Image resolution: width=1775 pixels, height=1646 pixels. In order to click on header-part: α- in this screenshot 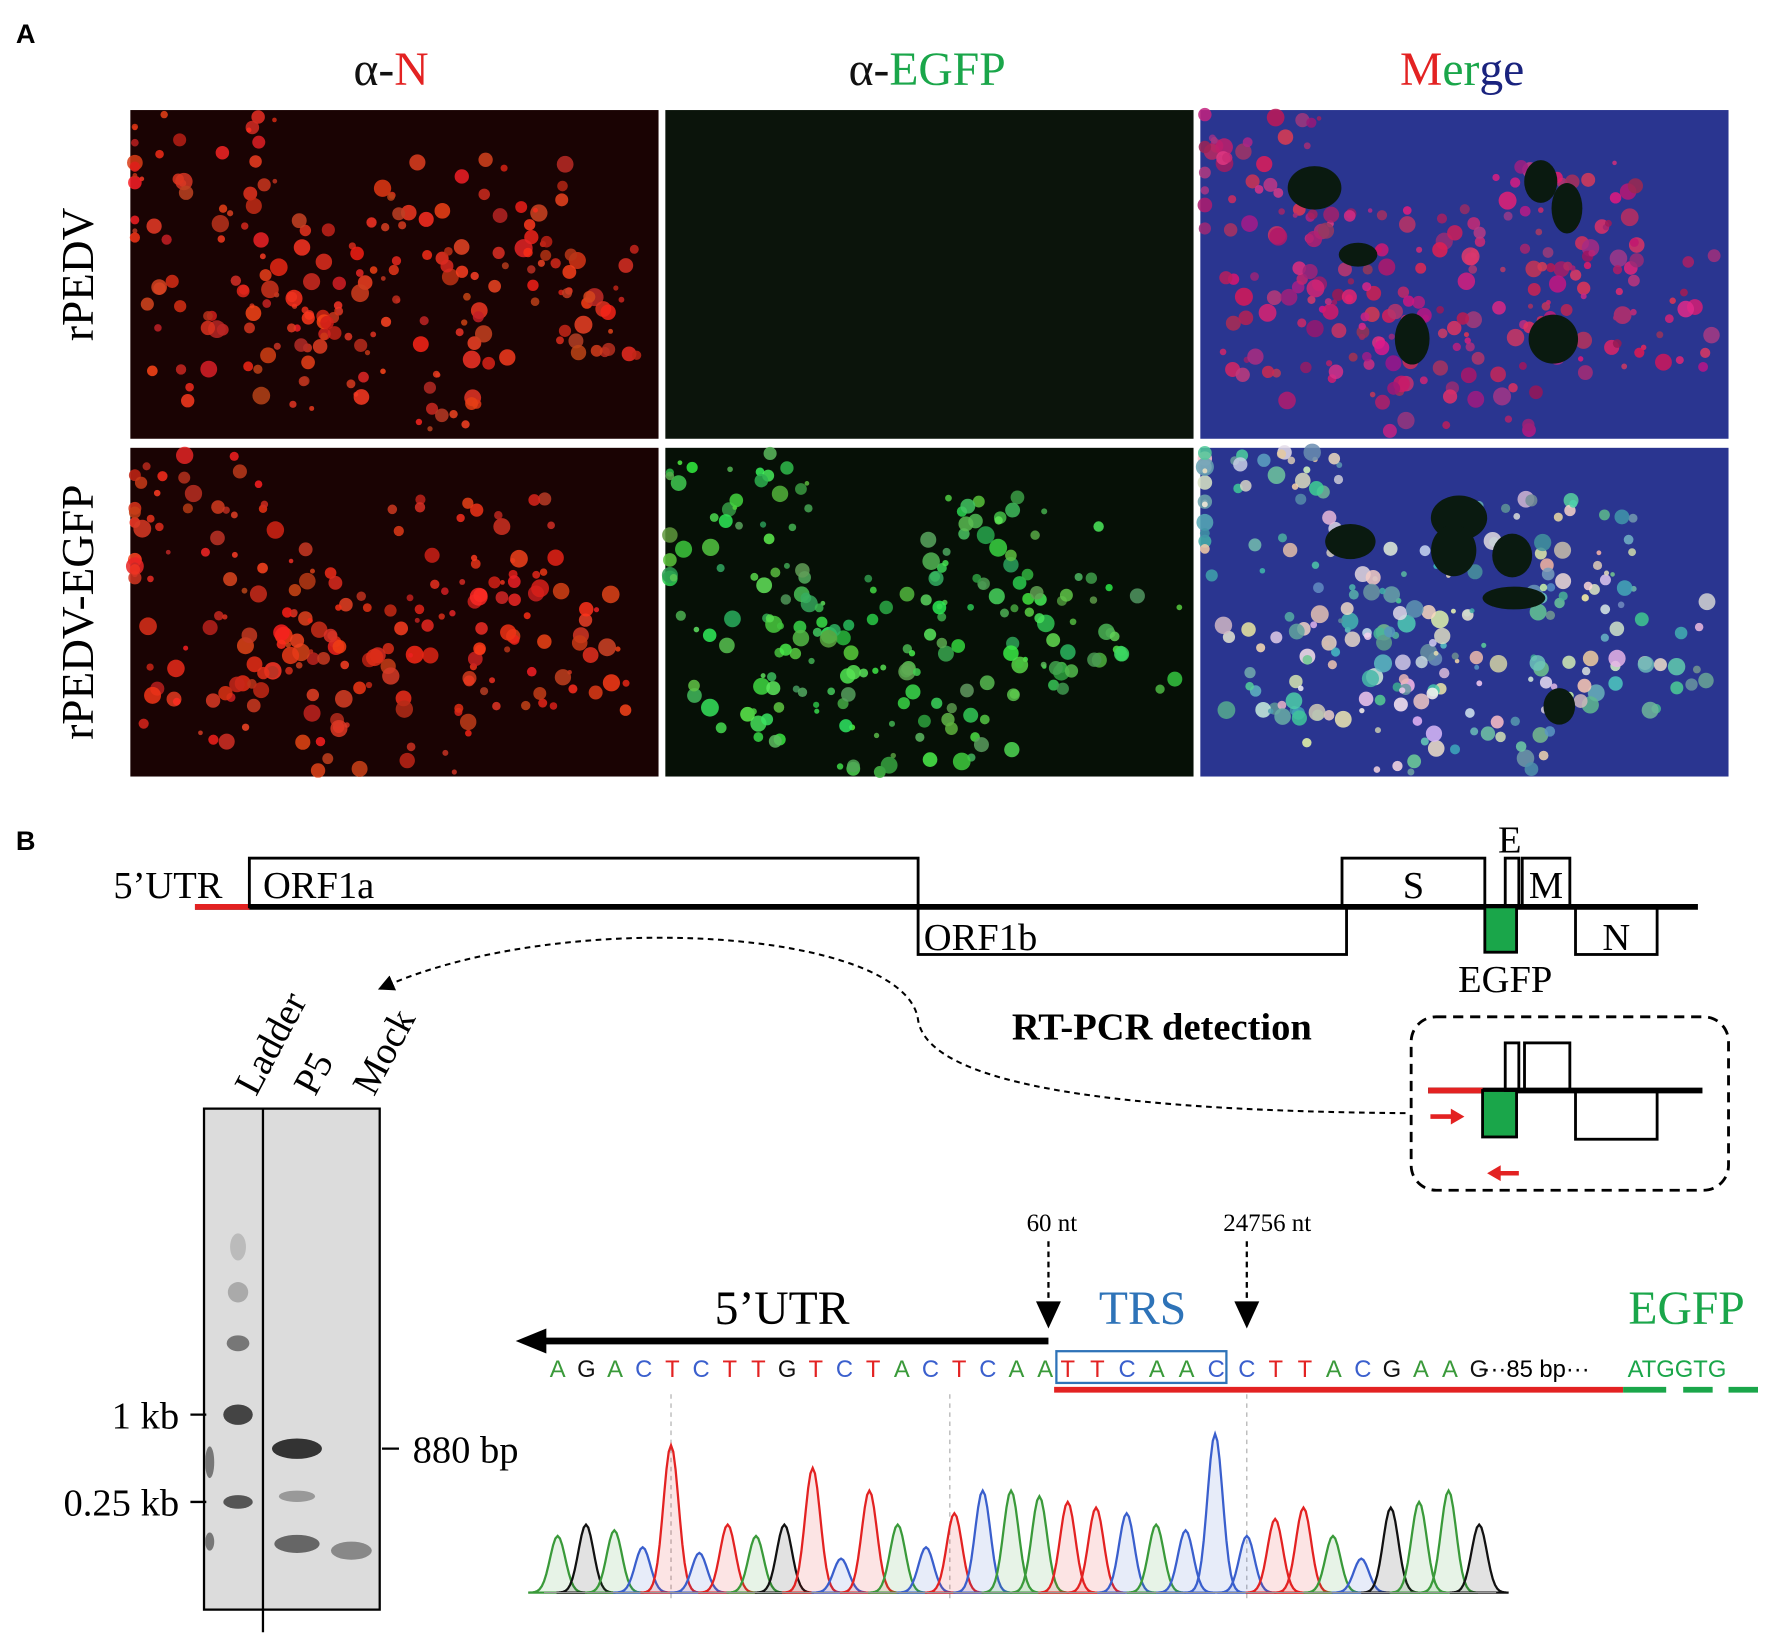, I will do `click(373, 70)`.